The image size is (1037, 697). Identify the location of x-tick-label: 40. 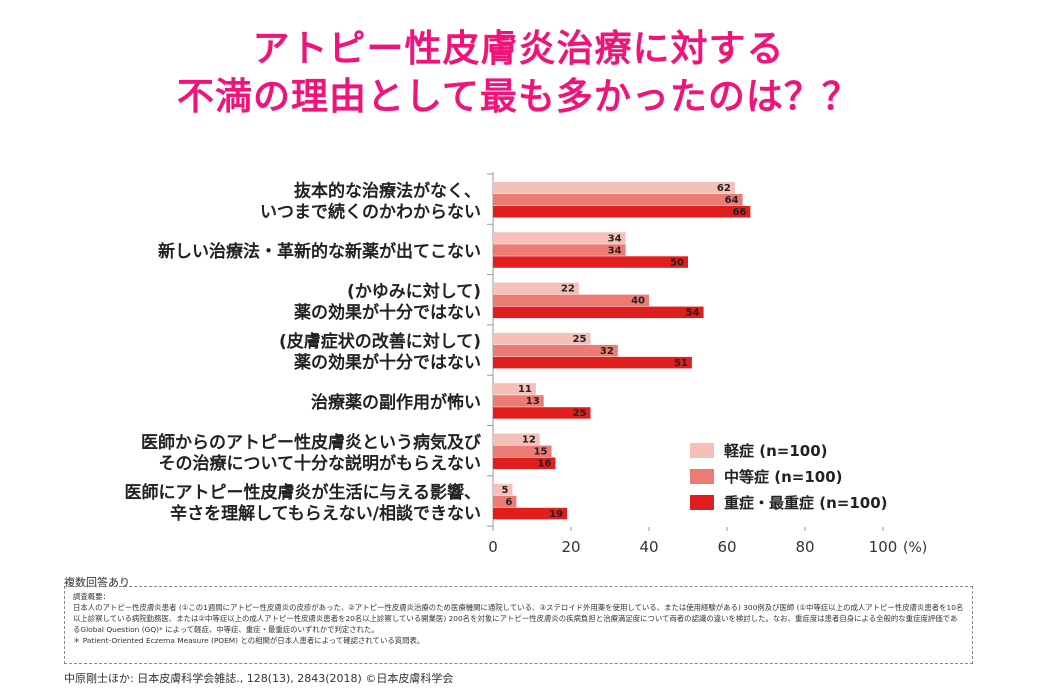
(648, 547).